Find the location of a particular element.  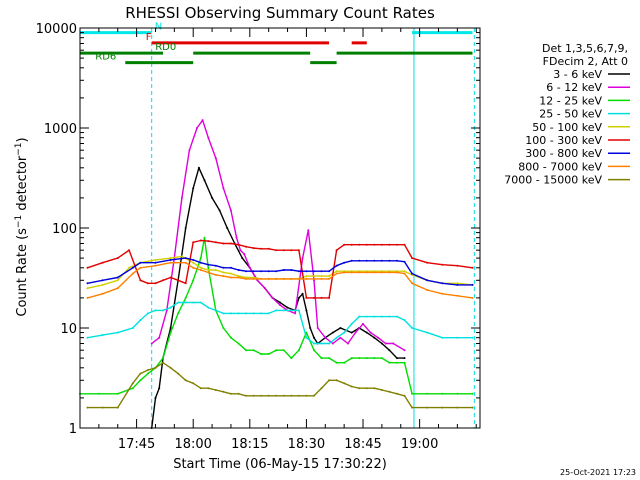

legend-header: FDecim 2, Att 0 is located at coordinates (585, 61).